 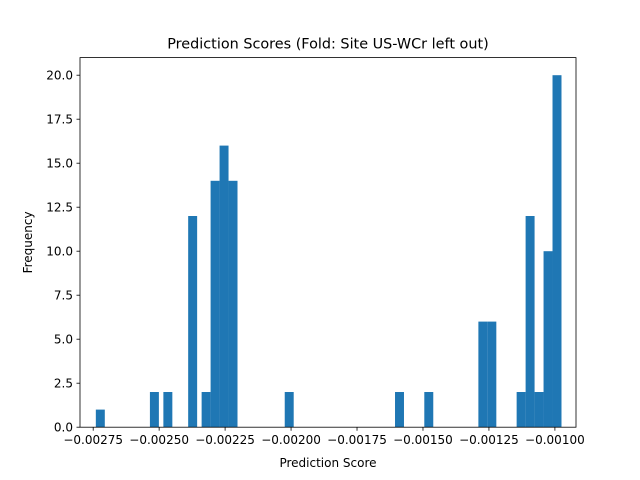 What do you see at coordinates (225, 440) in the screenshot?
I see `x-tick-label: −0.00225` at bounding box center [225, 440].